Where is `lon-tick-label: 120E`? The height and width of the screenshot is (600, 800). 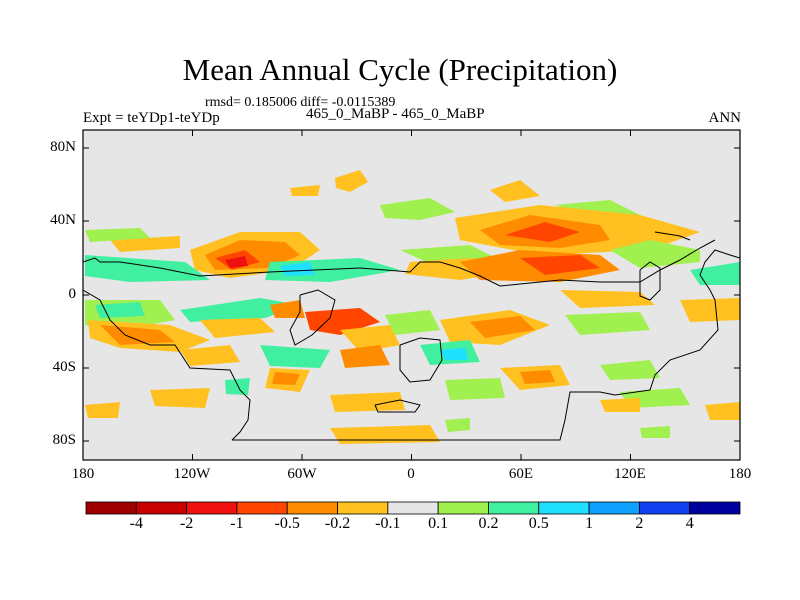 lon-tick-label: 120E is located at coordinates (630, 474).